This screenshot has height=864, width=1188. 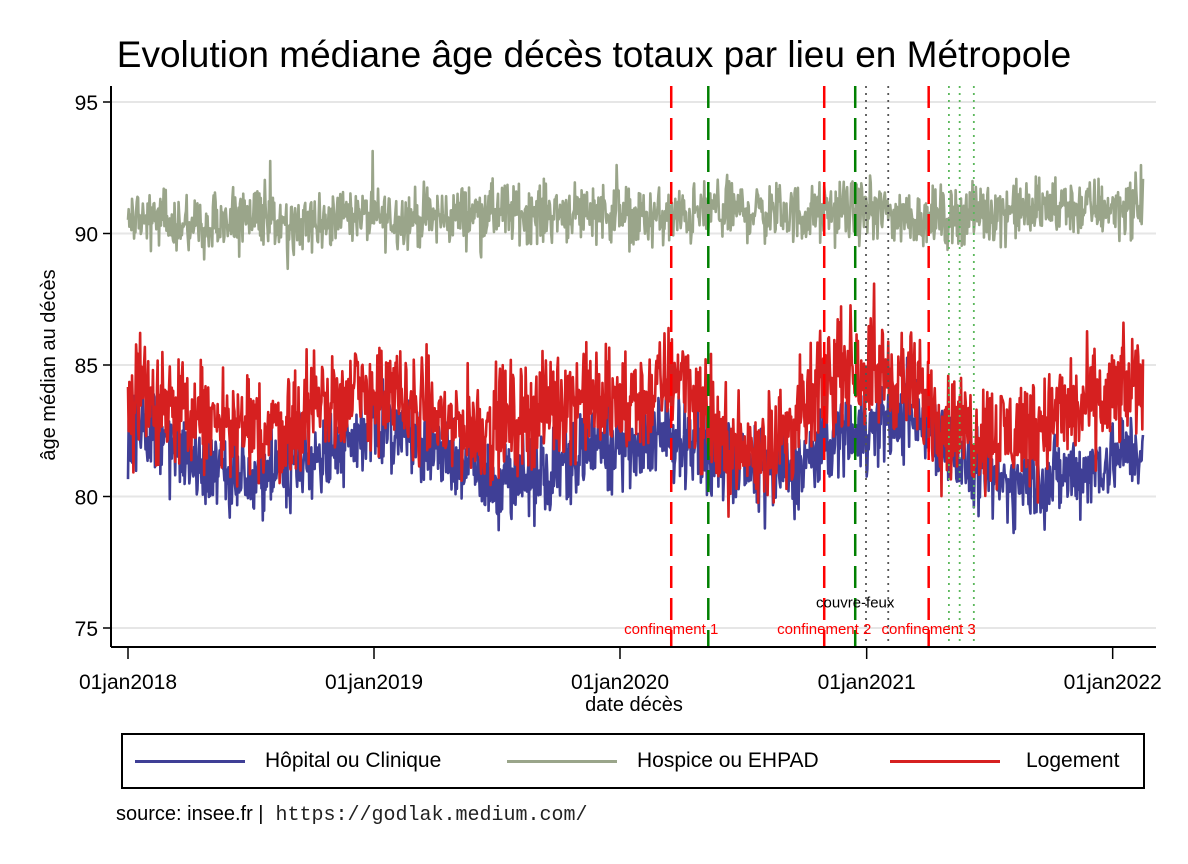 I want to click on x-tick-label: 01jan2018, so click(x=128, y=682).